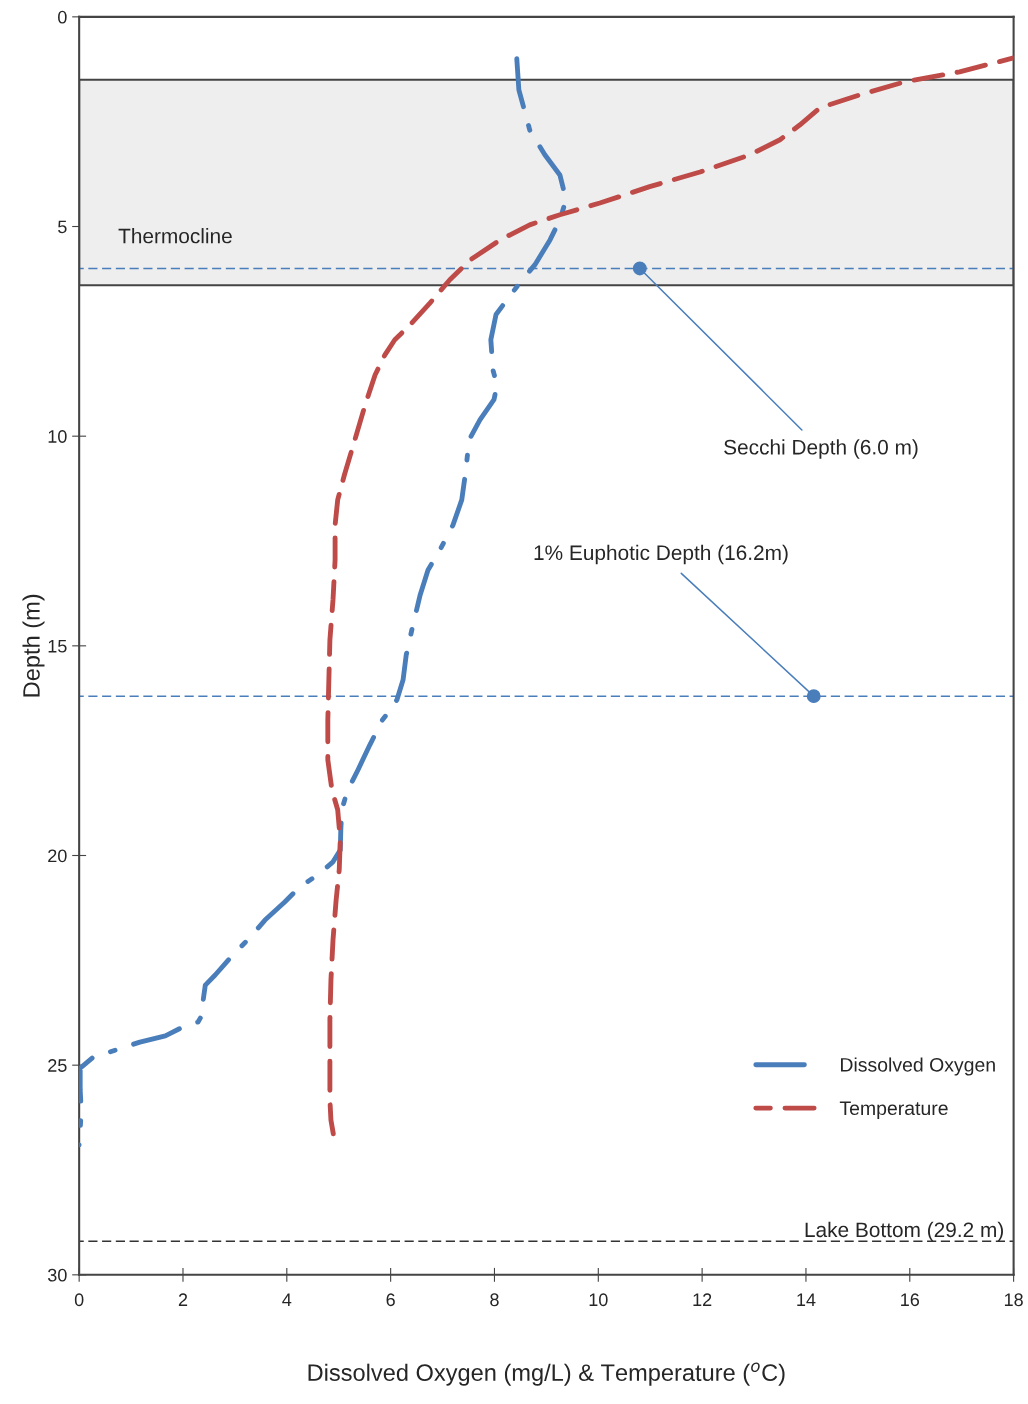 The width and height of the screenshot is (1028, 1404). I want to click on y-tick-label: 0, so click(62, 17).